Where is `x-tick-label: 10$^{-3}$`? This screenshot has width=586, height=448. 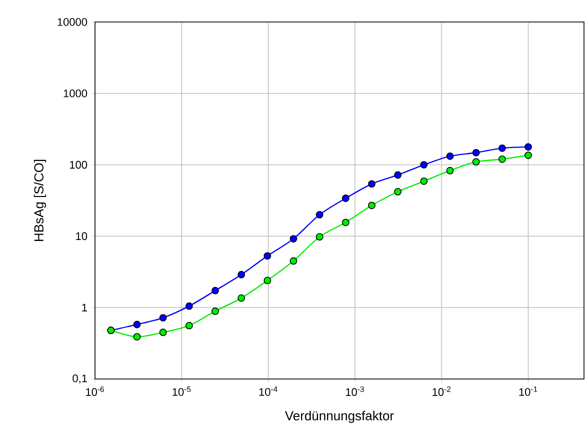
x-tick-label: 10$^{-3}$ is located at coordinates (355, 391).